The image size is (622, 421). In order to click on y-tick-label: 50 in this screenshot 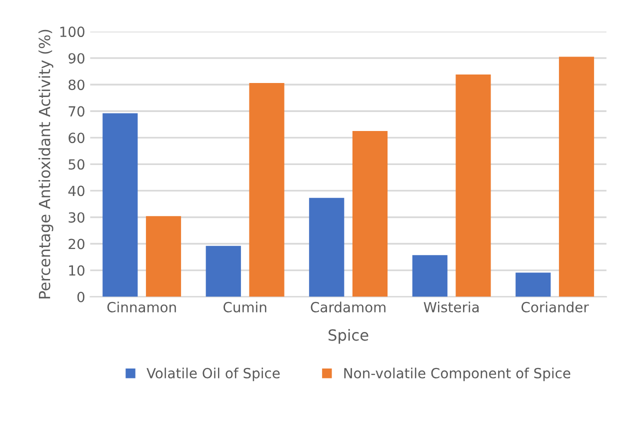, I will do `click(76, 164)`.